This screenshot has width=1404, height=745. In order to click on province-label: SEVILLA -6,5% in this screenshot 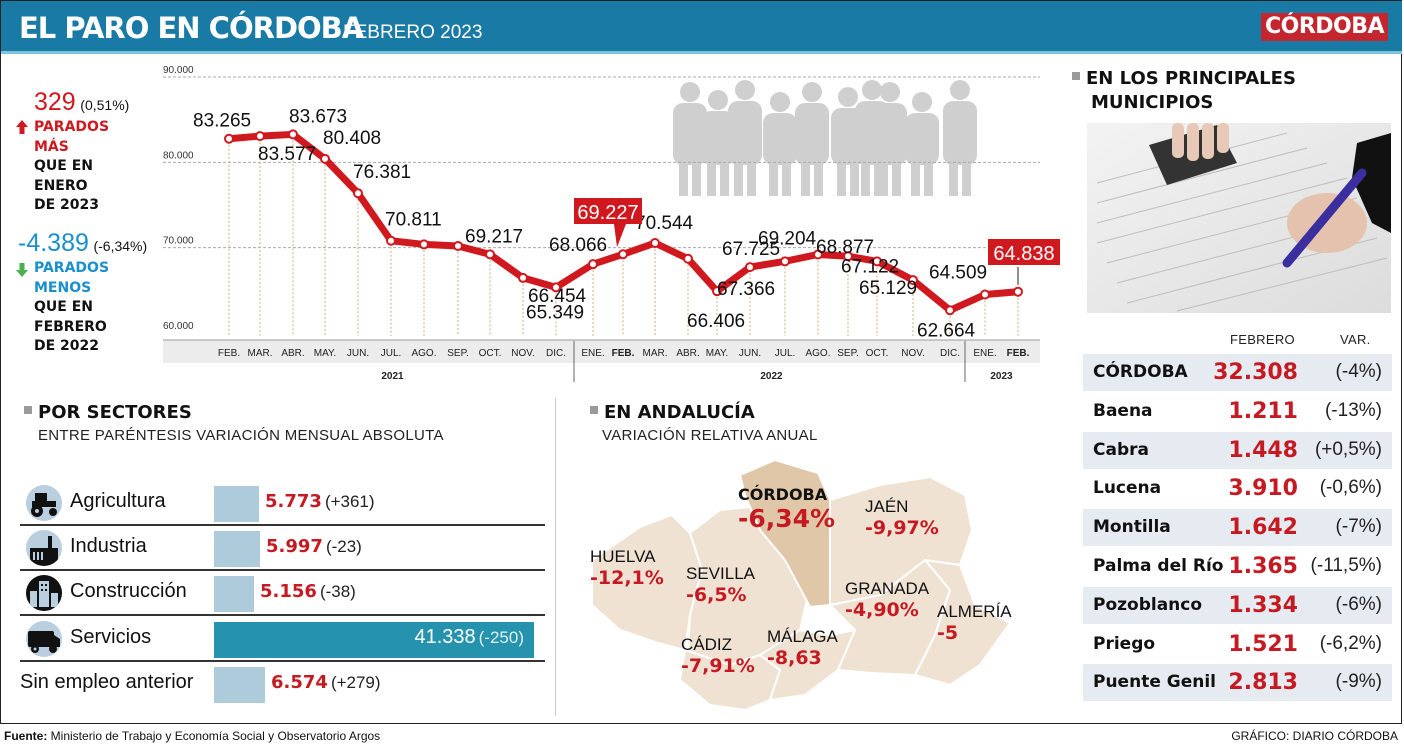, I will do `click(720, 585)`.